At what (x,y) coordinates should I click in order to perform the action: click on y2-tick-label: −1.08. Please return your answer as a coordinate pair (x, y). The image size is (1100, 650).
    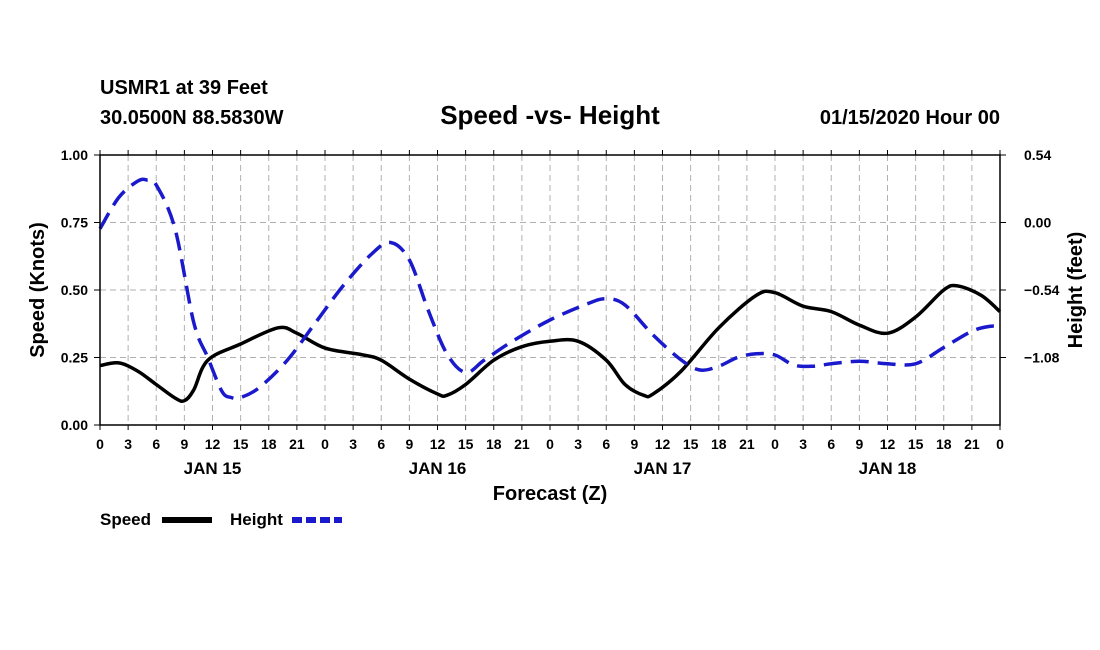
    Looking at the image, I should click on (1042, 358).